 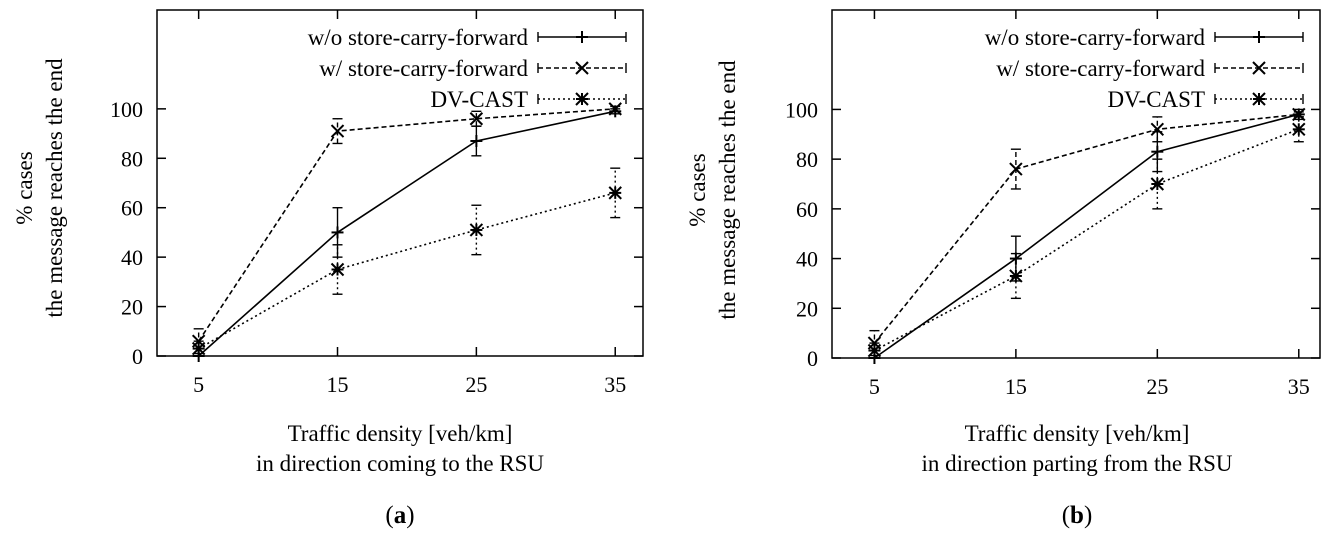 What do you see at coordinates (400, 463) in the screenshot?
I see `x-axis-label: in direction coming to the RSU` at bounding box center [400, 463].